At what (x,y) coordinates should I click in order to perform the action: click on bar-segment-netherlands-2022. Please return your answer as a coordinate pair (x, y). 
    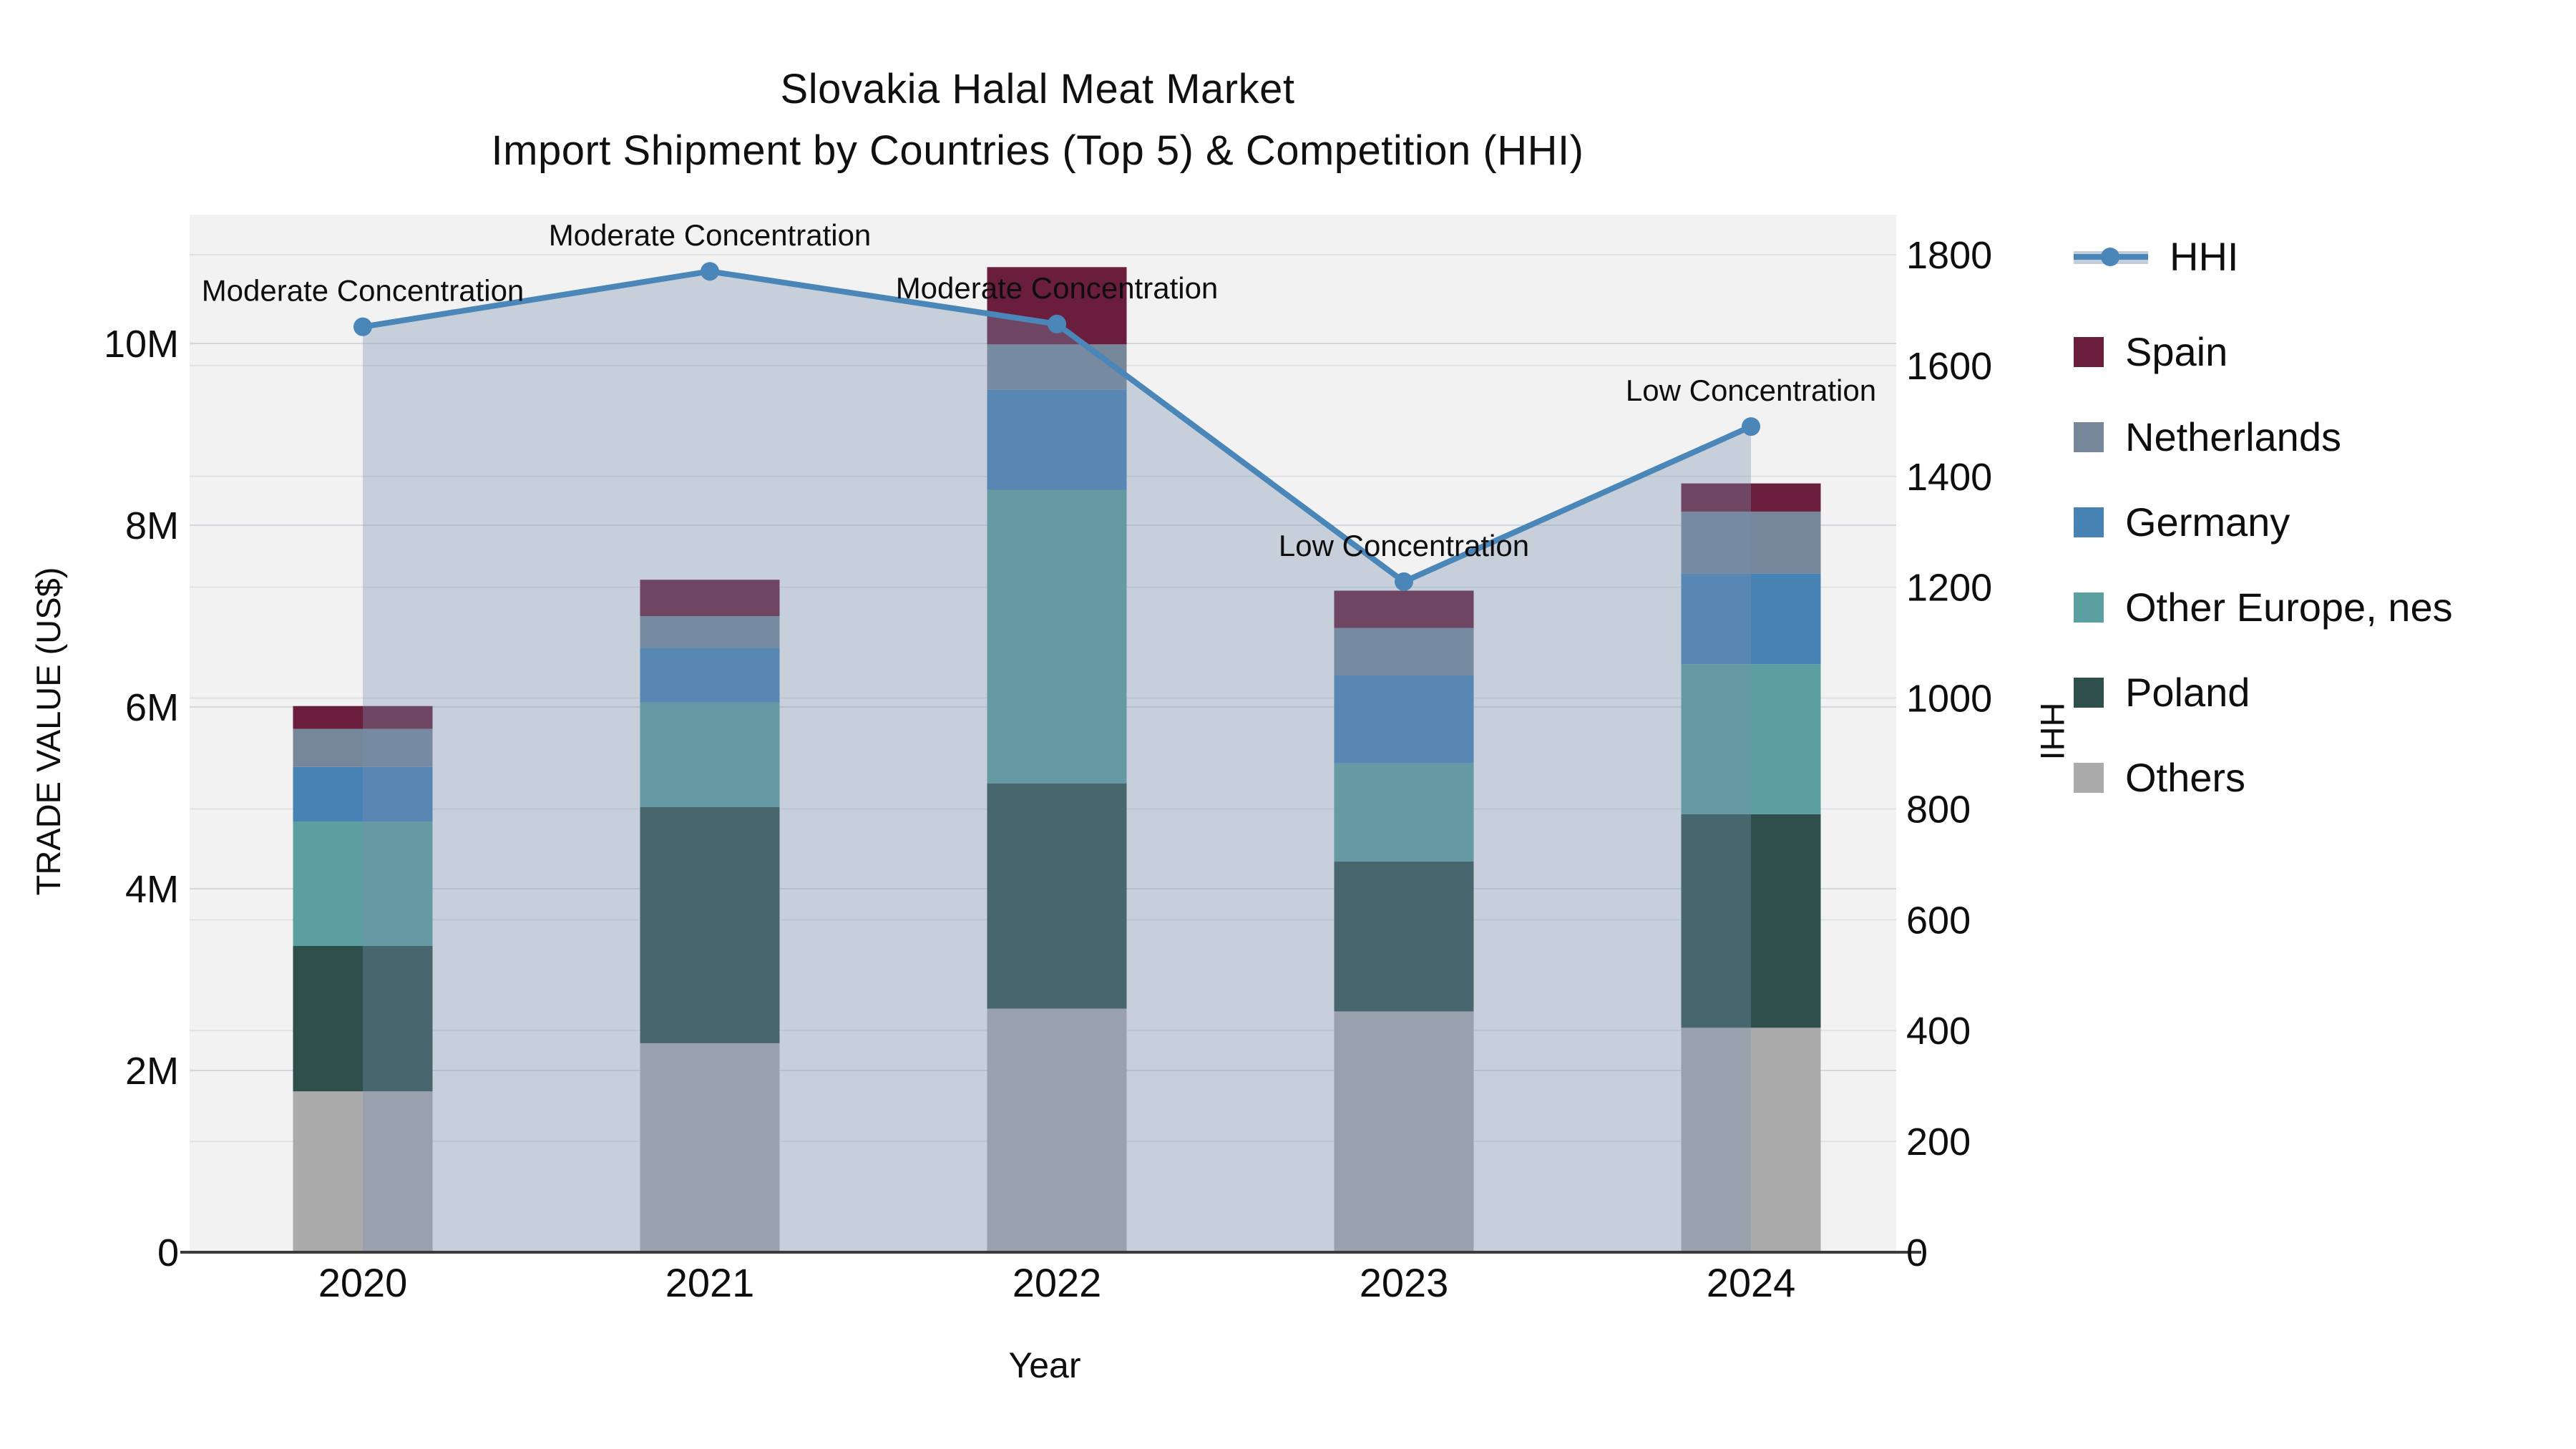
    Looking at the image, I should click on (1057, 367).